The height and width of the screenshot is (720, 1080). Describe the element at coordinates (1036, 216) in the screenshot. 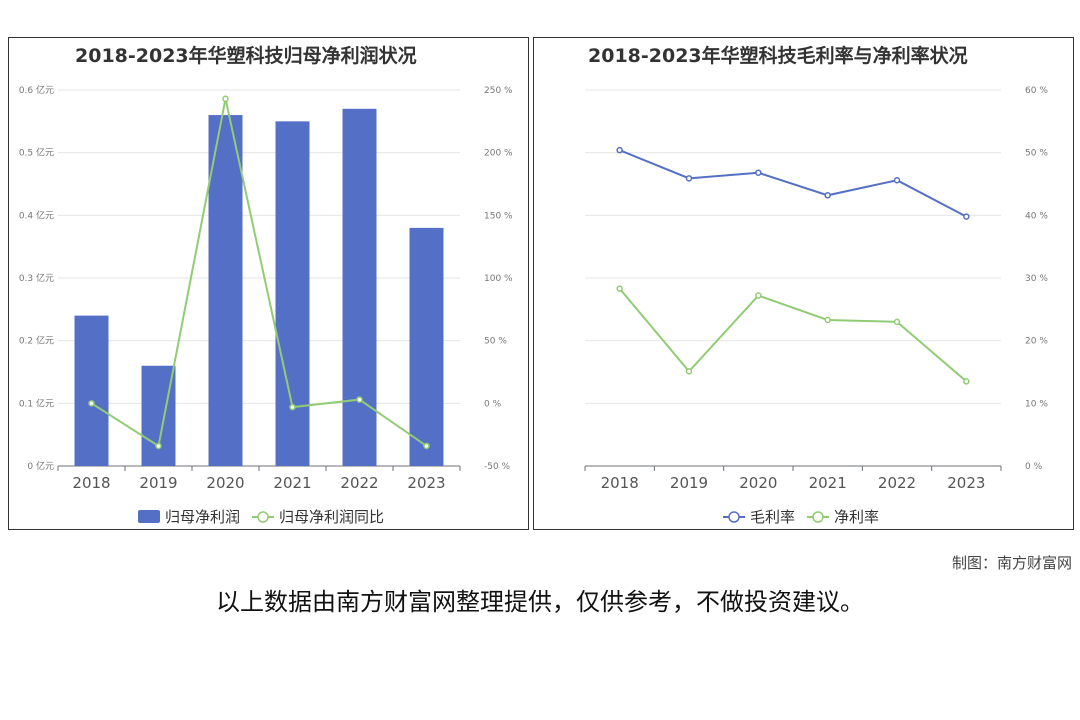

I see `right-axis-tick: 40 %` at that location.